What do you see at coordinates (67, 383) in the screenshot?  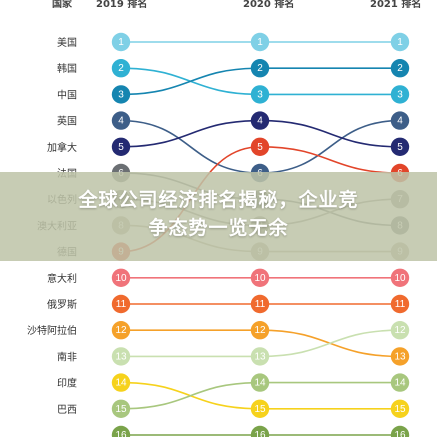 I see `country-label: 印度` at bounding box center [67, 383].